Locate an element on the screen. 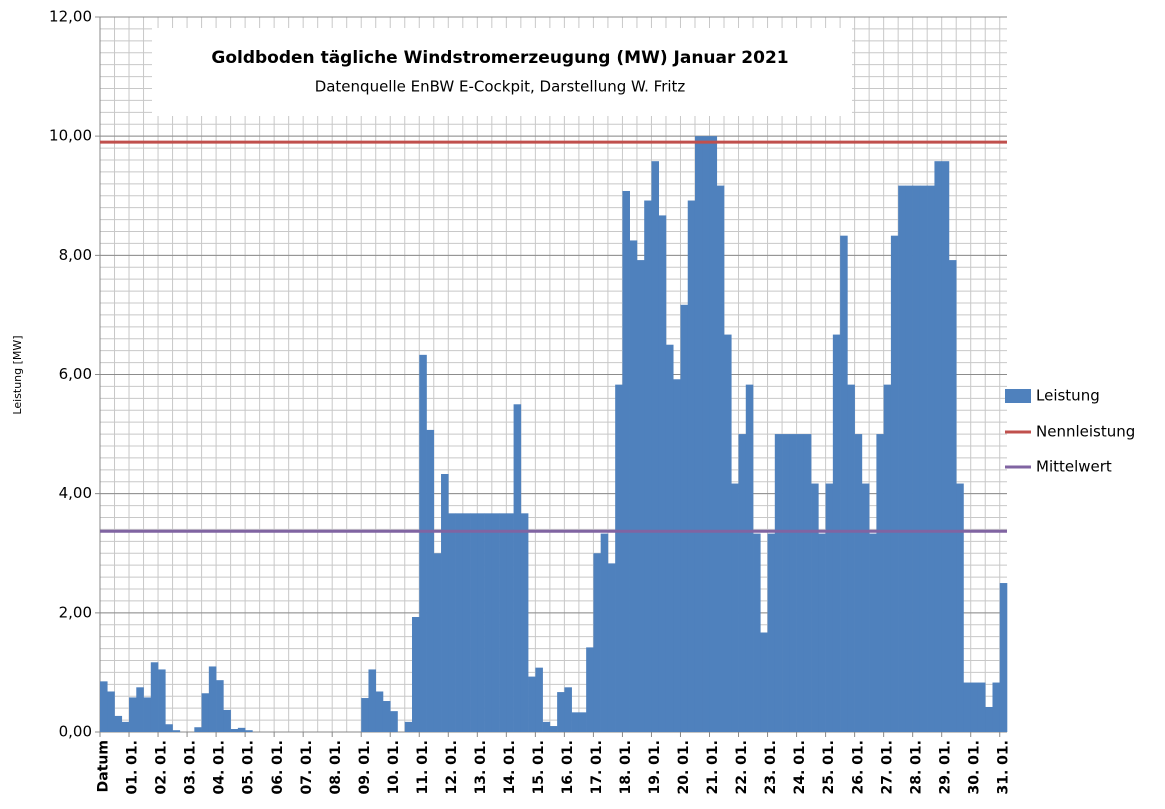 The width and height of the screenshot is (1165, 809). x-tick-label: 11. 01. is located at coordinates (423, 767).